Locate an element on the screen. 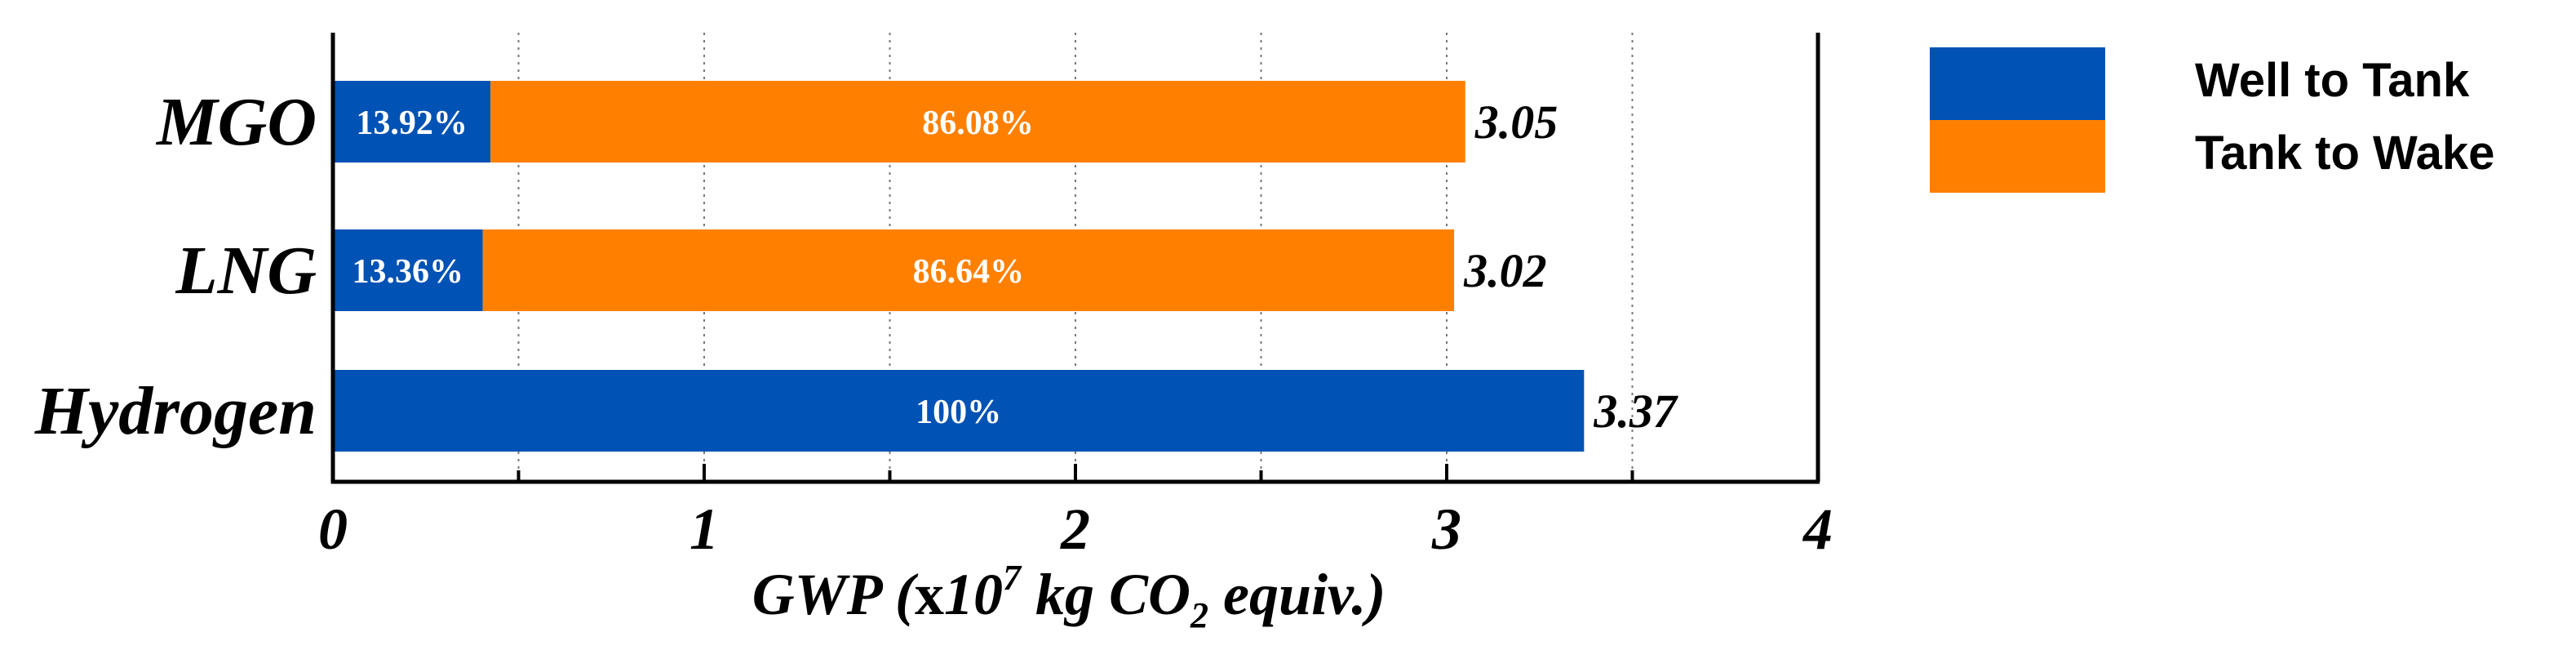 Image resolution: width=2576 pixels, height=650 pixels. x-axis-title: GWP (x107 kg CO2 equiv.) is located at coordinates (1069, 597).